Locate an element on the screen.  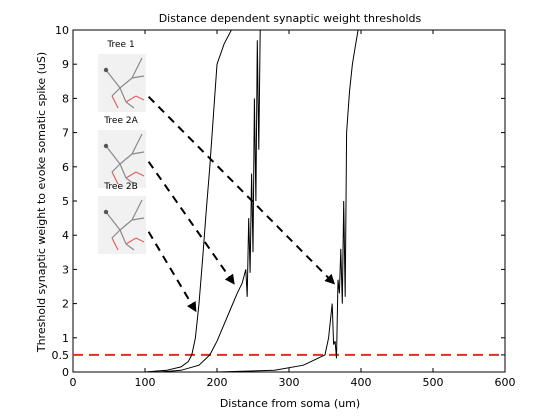
x-tick-label: 100 is located at coordinates (145, 382).